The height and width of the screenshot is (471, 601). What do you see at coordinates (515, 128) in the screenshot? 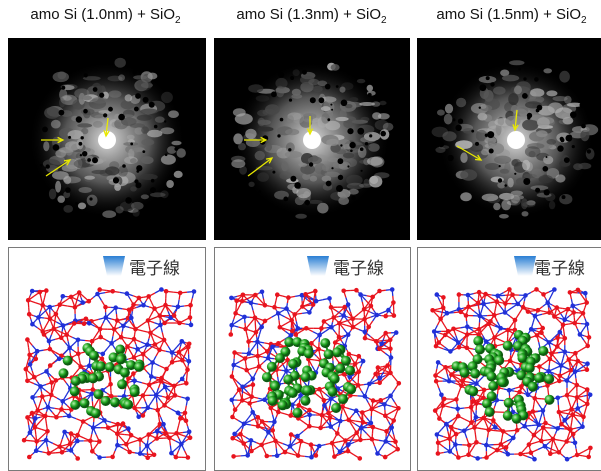
I see `arrowhead-icon` at bounding box center [515, 128].